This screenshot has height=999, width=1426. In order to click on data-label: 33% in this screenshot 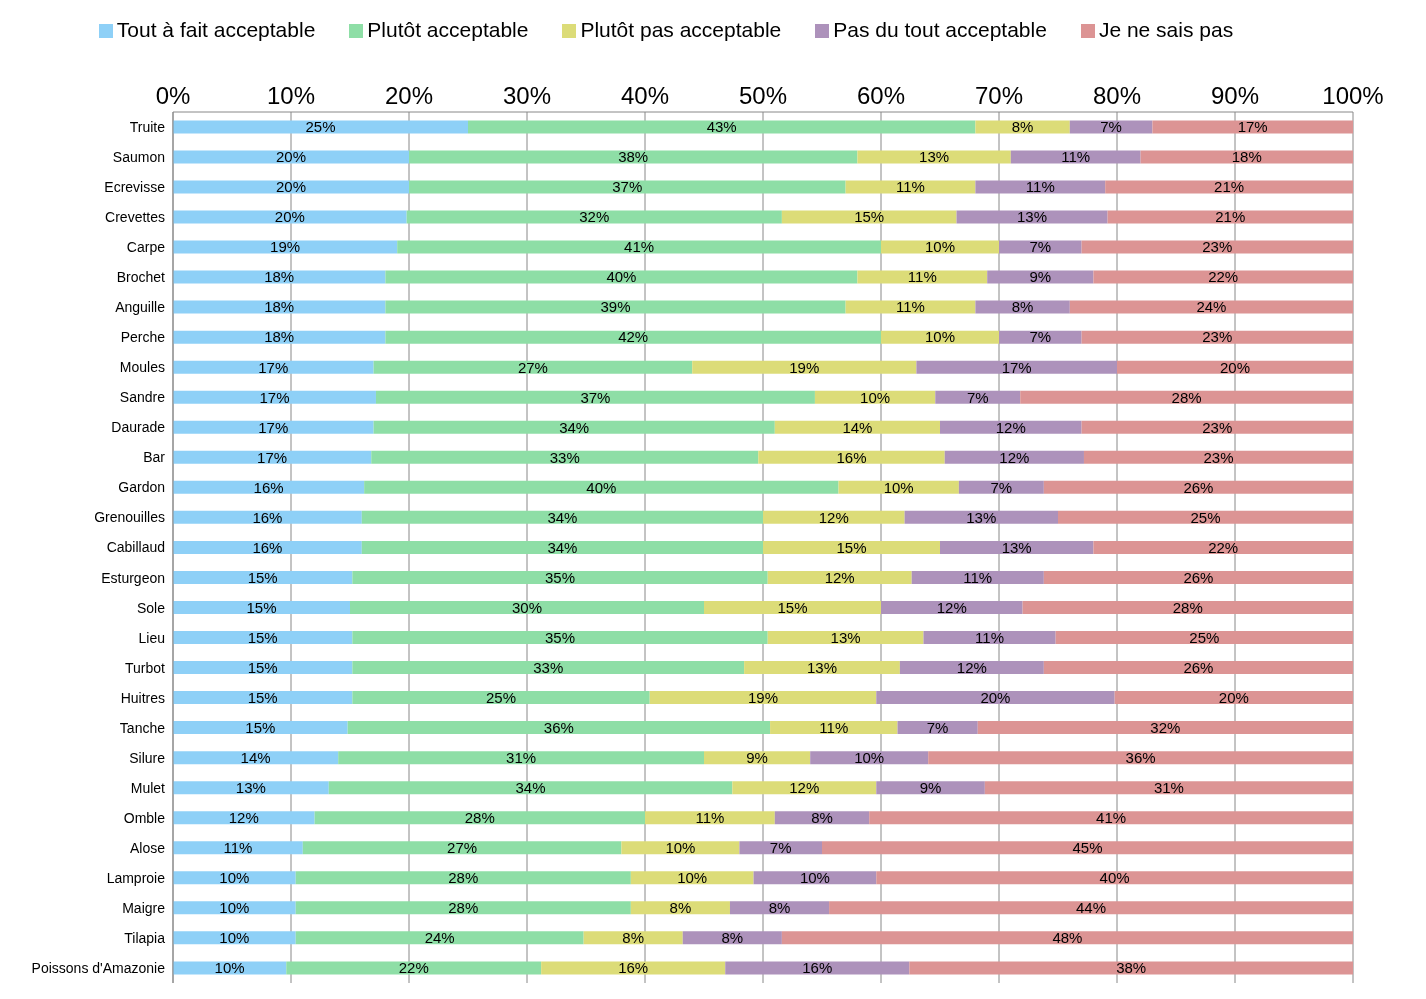, I will do `click(564, 457)`.